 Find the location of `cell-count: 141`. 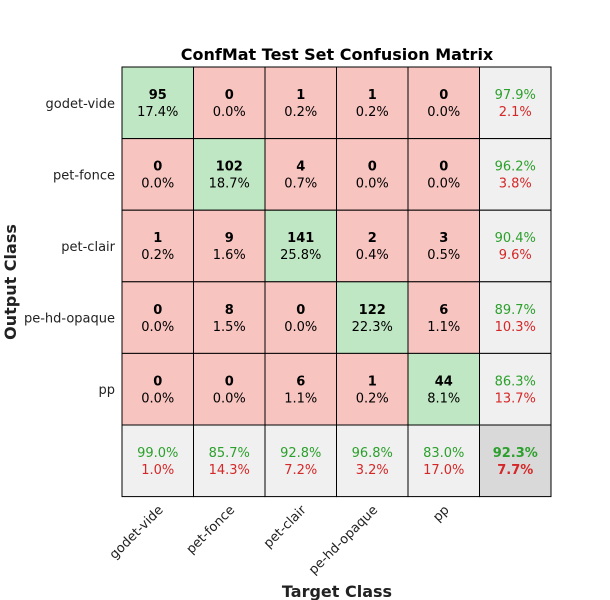

cell-count: 141 is located at coordinates (300, 238).